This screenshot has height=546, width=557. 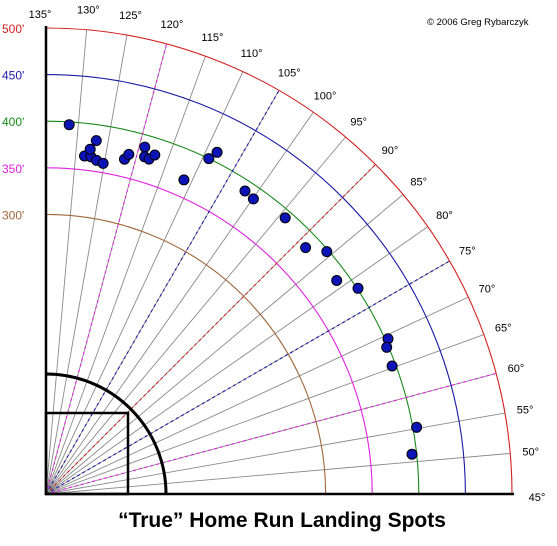 I want to click on angle-label-125: 125°, so click(x=130, y=16).